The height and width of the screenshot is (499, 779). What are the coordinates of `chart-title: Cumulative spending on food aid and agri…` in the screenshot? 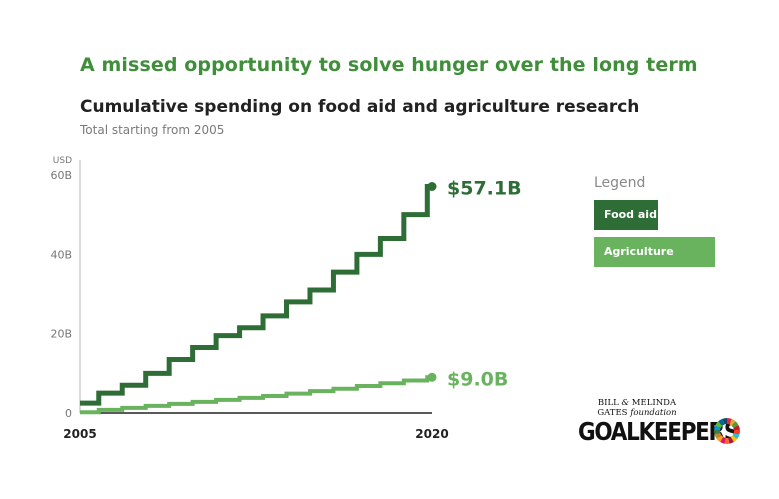 It's located at (360, 107).